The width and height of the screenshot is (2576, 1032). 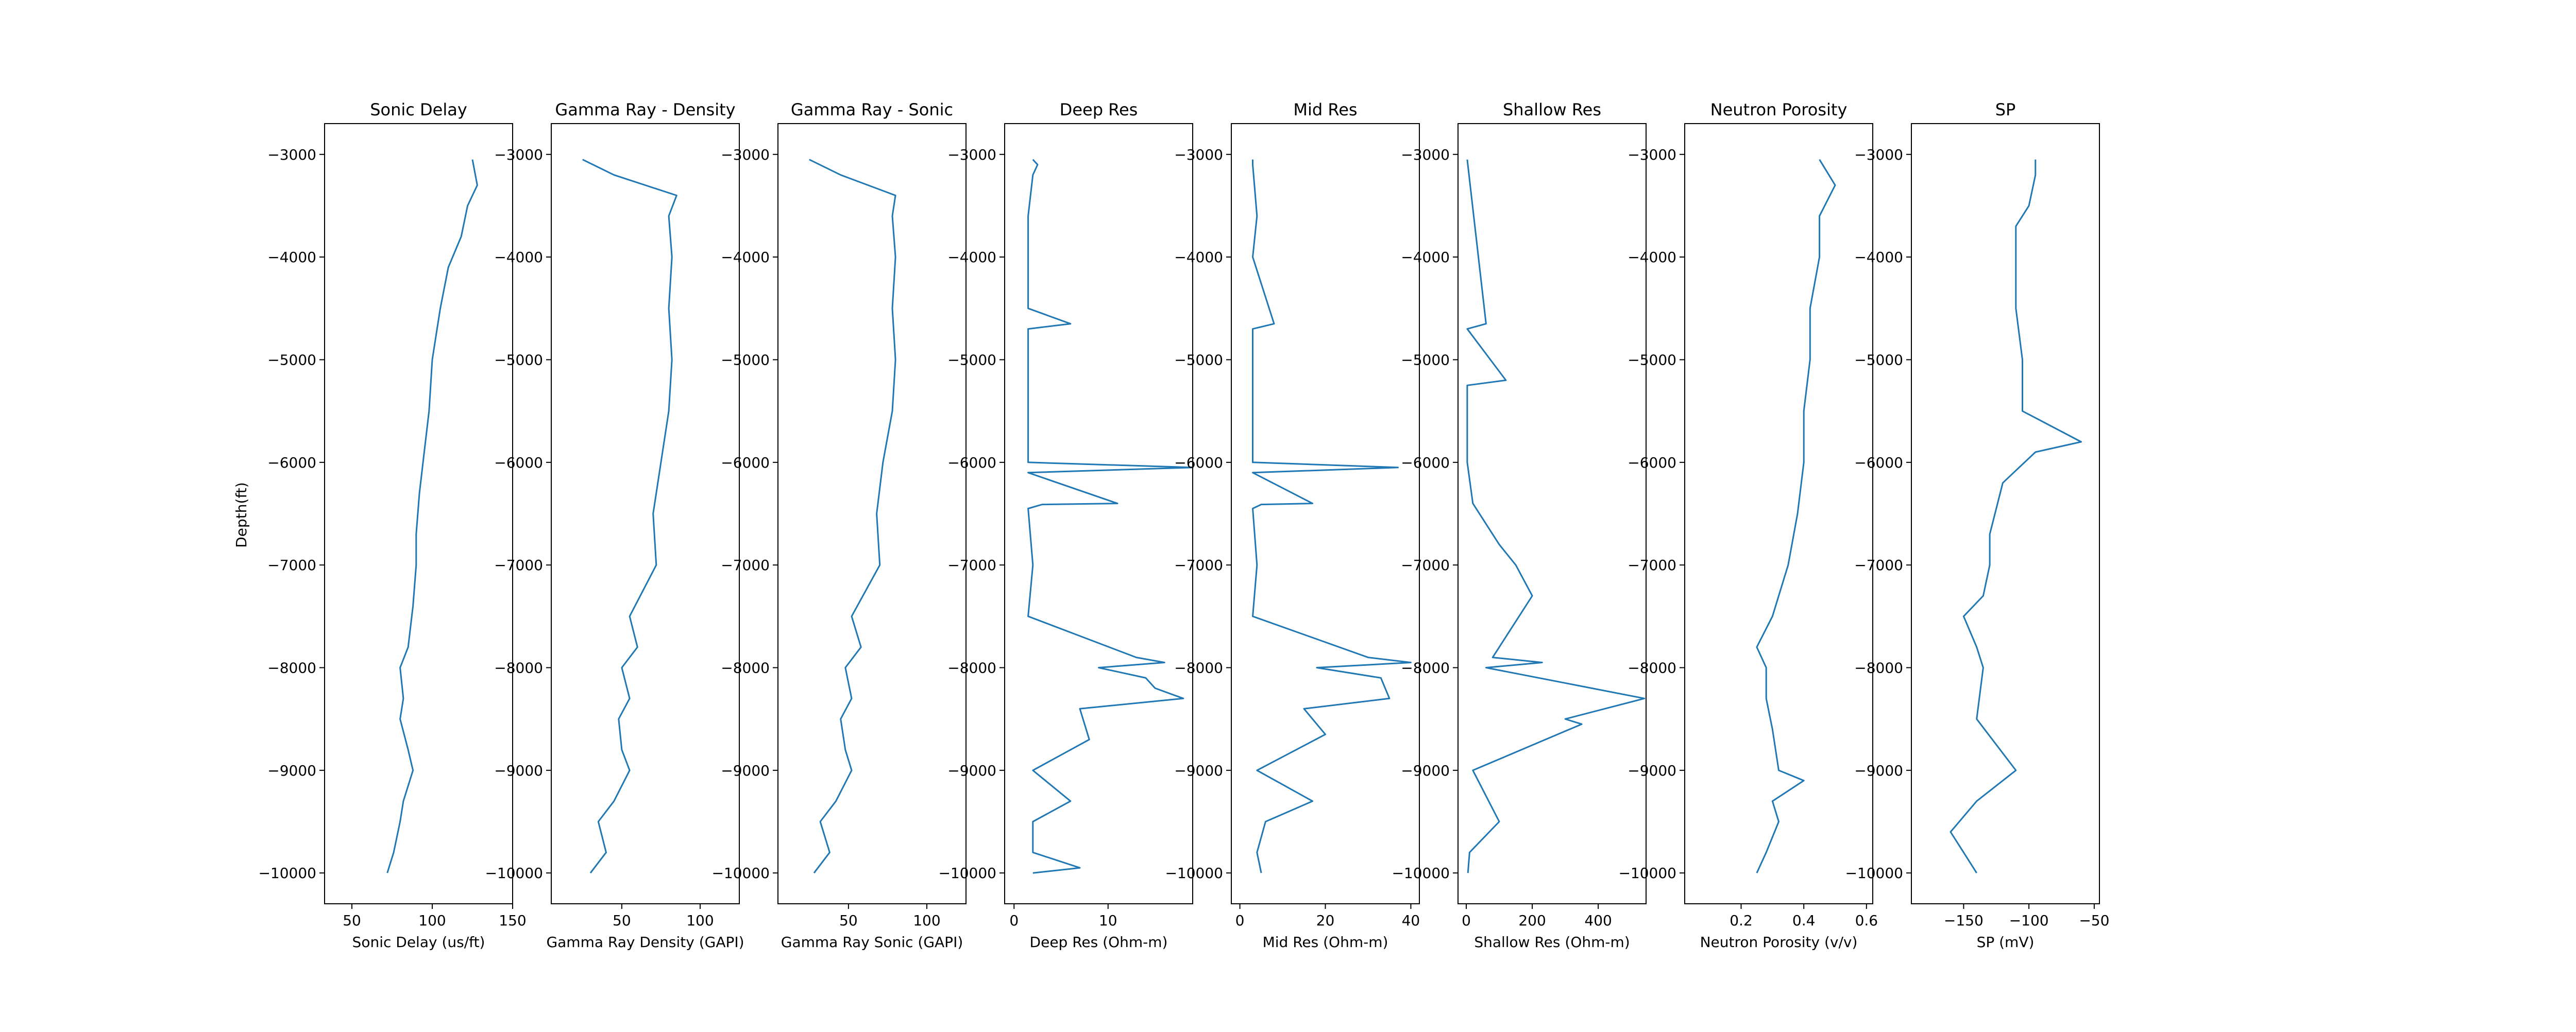 I want to click on x-axis-label: Gamma Ray Sonic (GAPI), so click(x=872, y=942).